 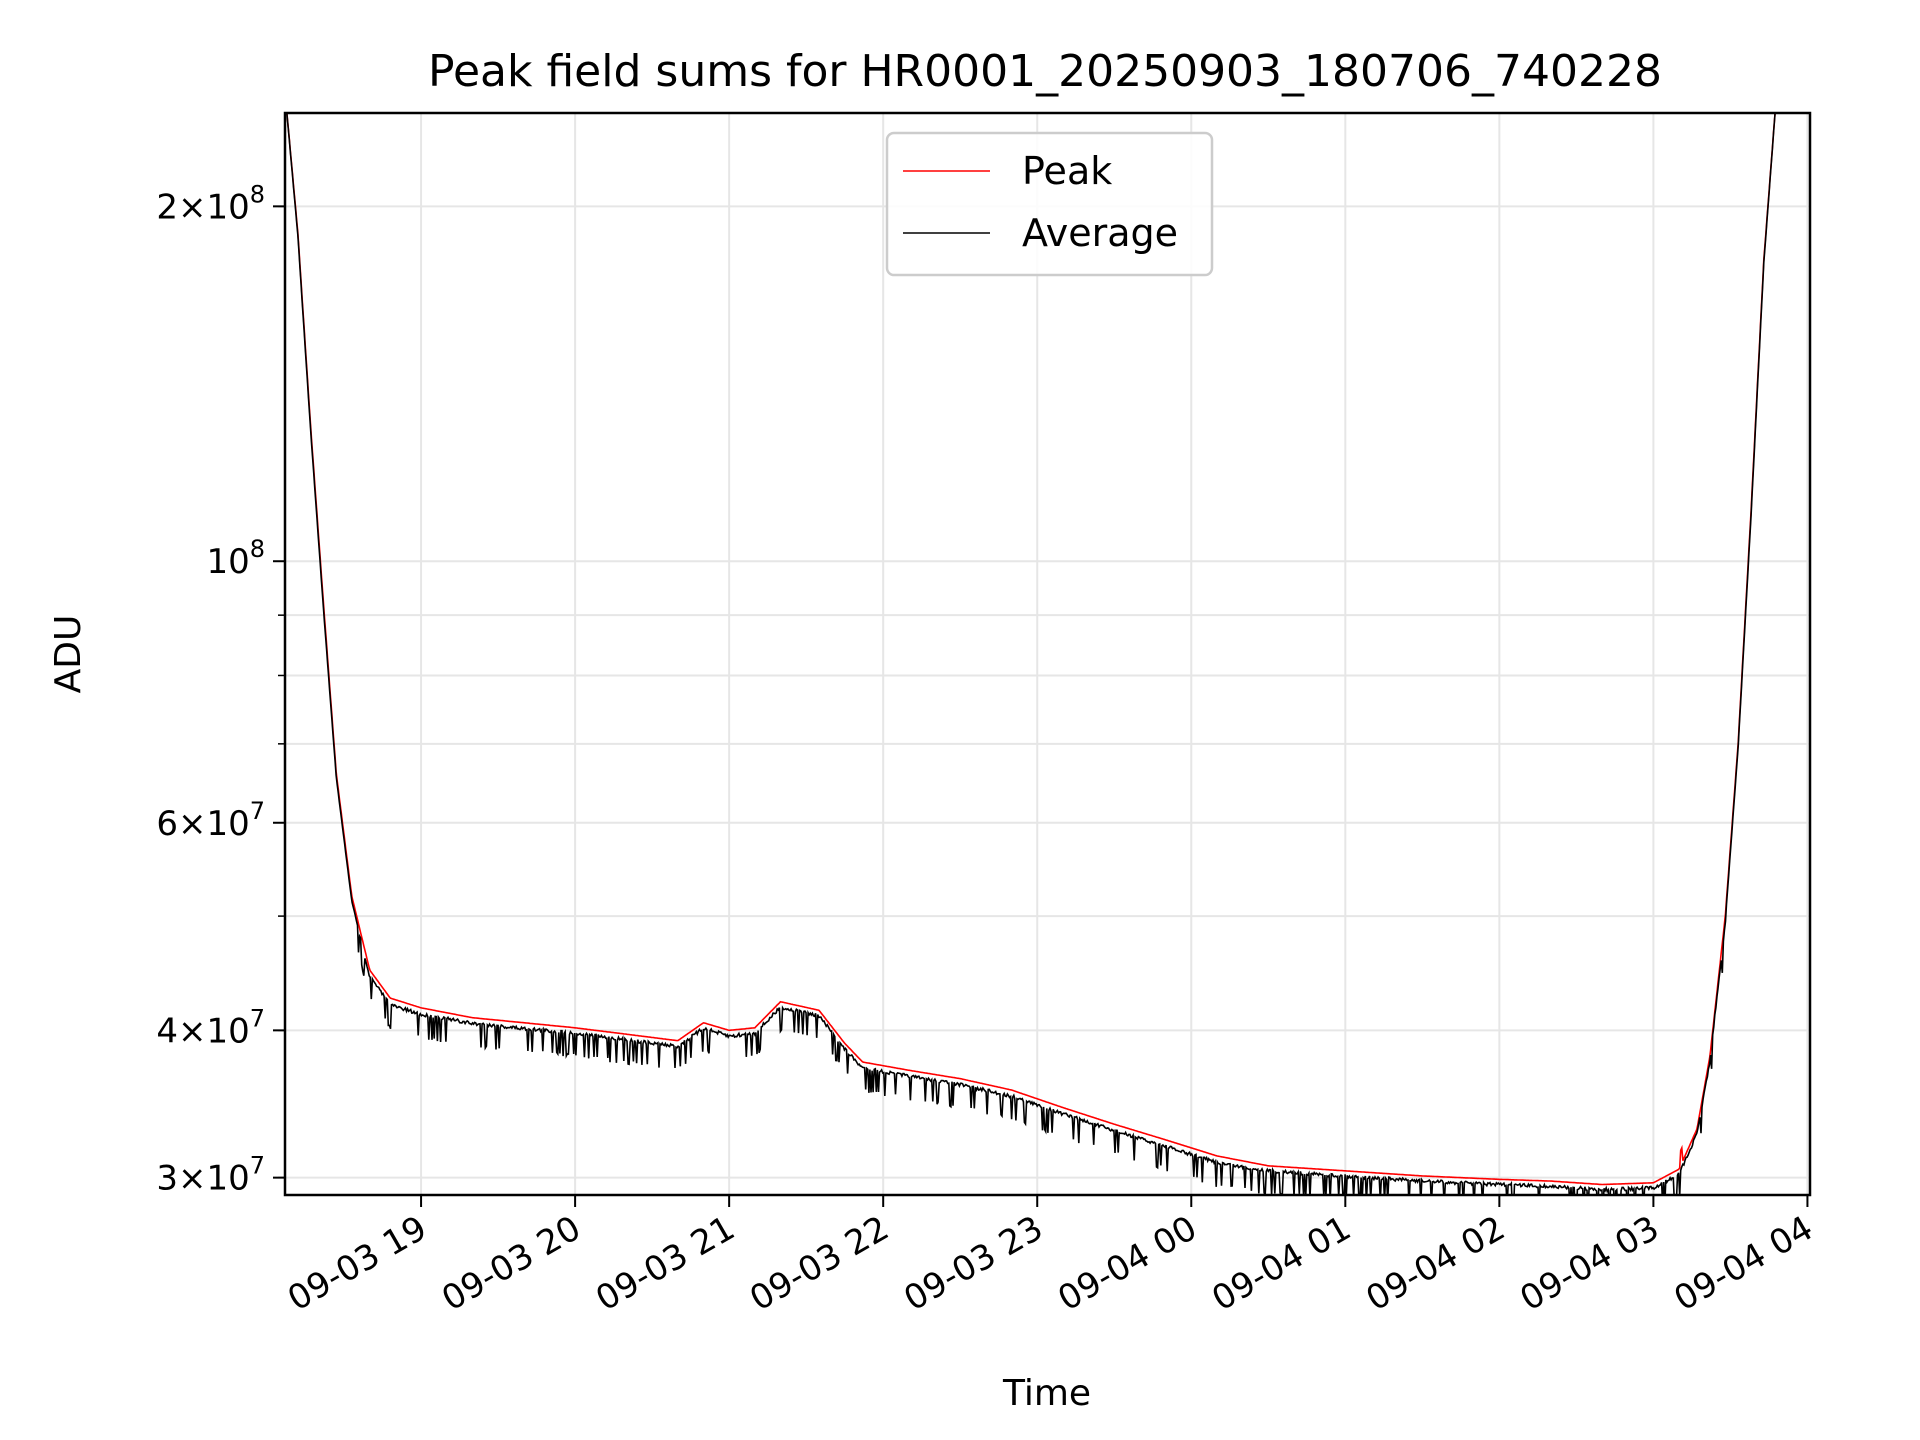 I want to click on y-tick-label: 4×10⁷, so click(x=210, y=1027).